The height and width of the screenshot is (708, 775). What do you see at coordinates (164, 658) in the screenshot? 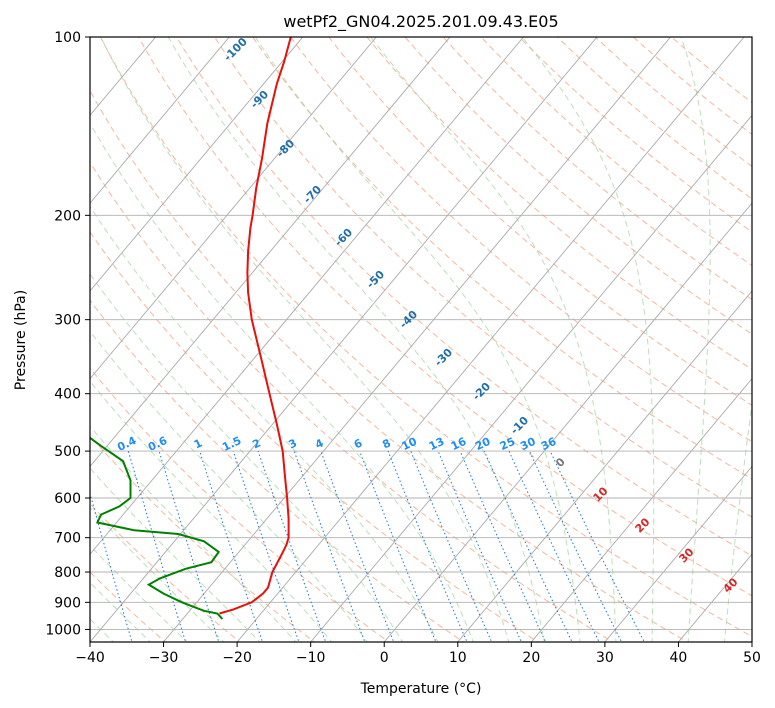
I see `x-tick-label: −30` at bounding box center [164, 658].